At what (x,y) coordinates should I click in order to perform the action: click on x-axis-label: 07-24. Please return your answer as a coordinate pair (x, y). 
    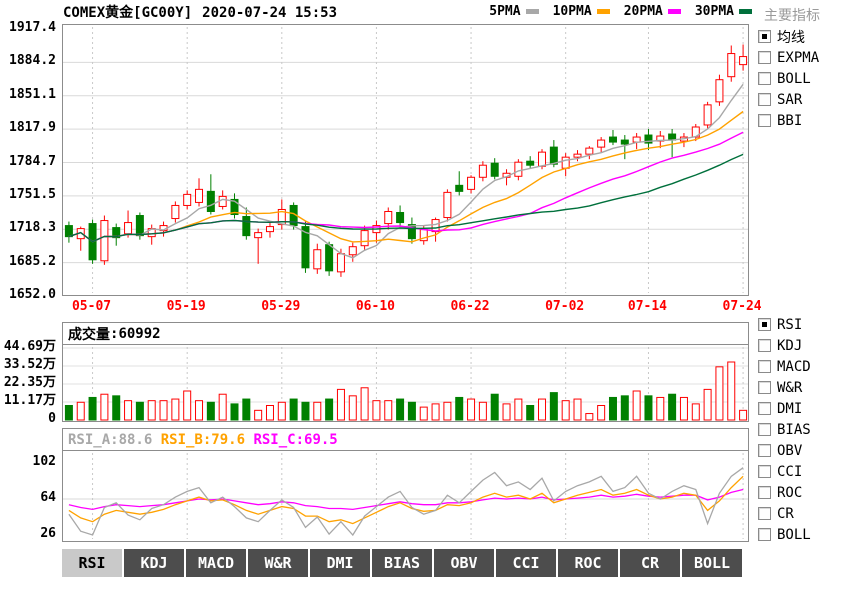
    Looking at the image, I should click on (742, 306).